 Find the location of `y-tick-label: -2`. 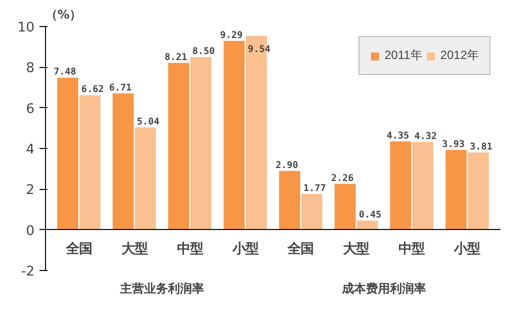

y-tick-label: -2 is located at coordinates (28, 272).